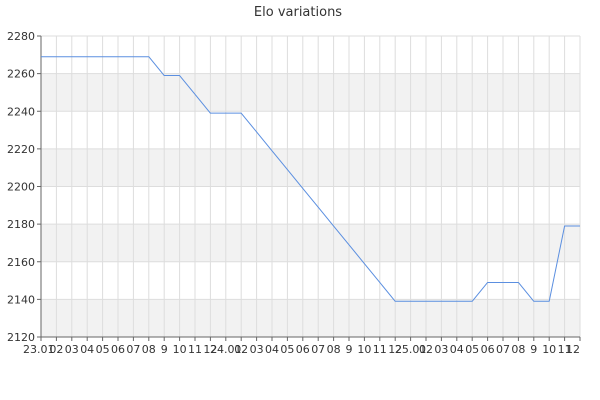  What do you see at coordinates (226, 349) in the screenshot?
I see `x-tick-label: 24.01` at bounding box center [226, 349].